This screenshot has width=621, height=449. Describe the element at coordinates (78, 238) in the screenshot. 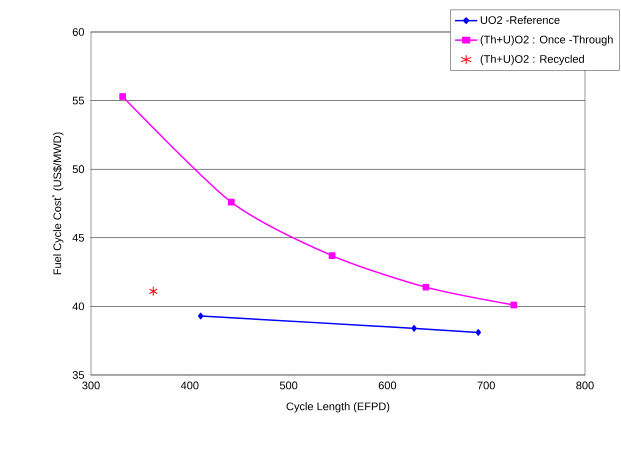

I see `y-tick-label: 45` at that location.